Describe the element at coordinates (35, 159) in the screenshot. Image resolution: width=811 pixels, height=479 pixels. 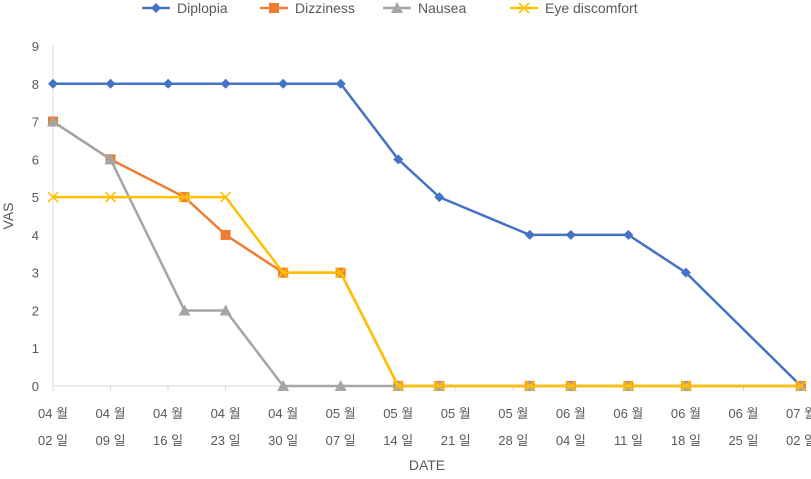
I see `y-tick-label: 6` at that location.